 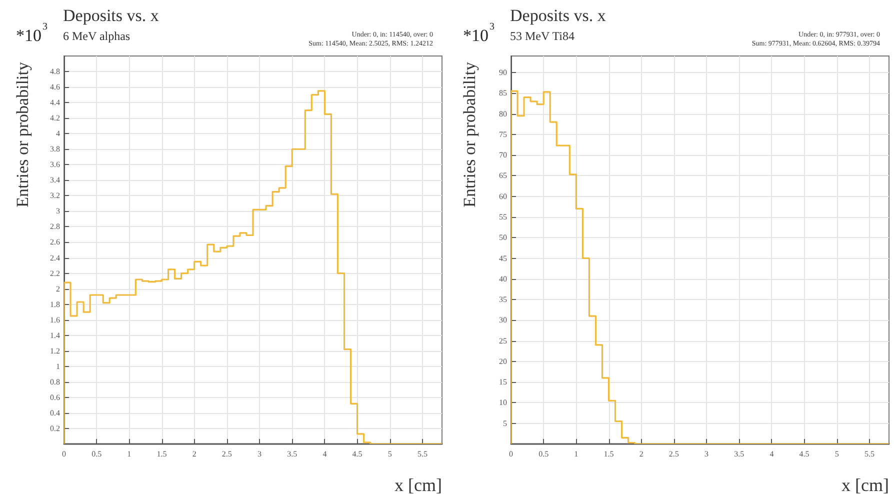 What do you see at coordinates (503, 73) in the screenshot?
I see `y-tick-label: 90` at bounding box center [503, 73].